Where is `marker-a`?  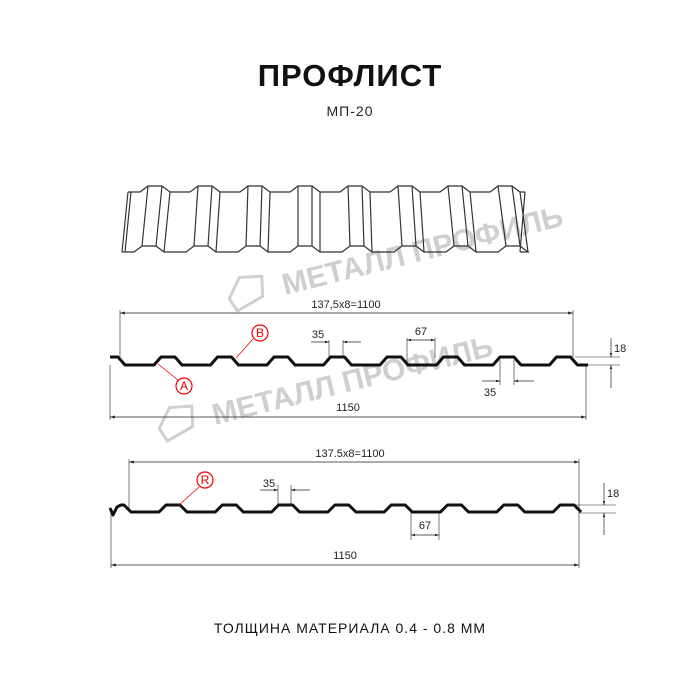 marker-a is located at coordinates (184, 386).